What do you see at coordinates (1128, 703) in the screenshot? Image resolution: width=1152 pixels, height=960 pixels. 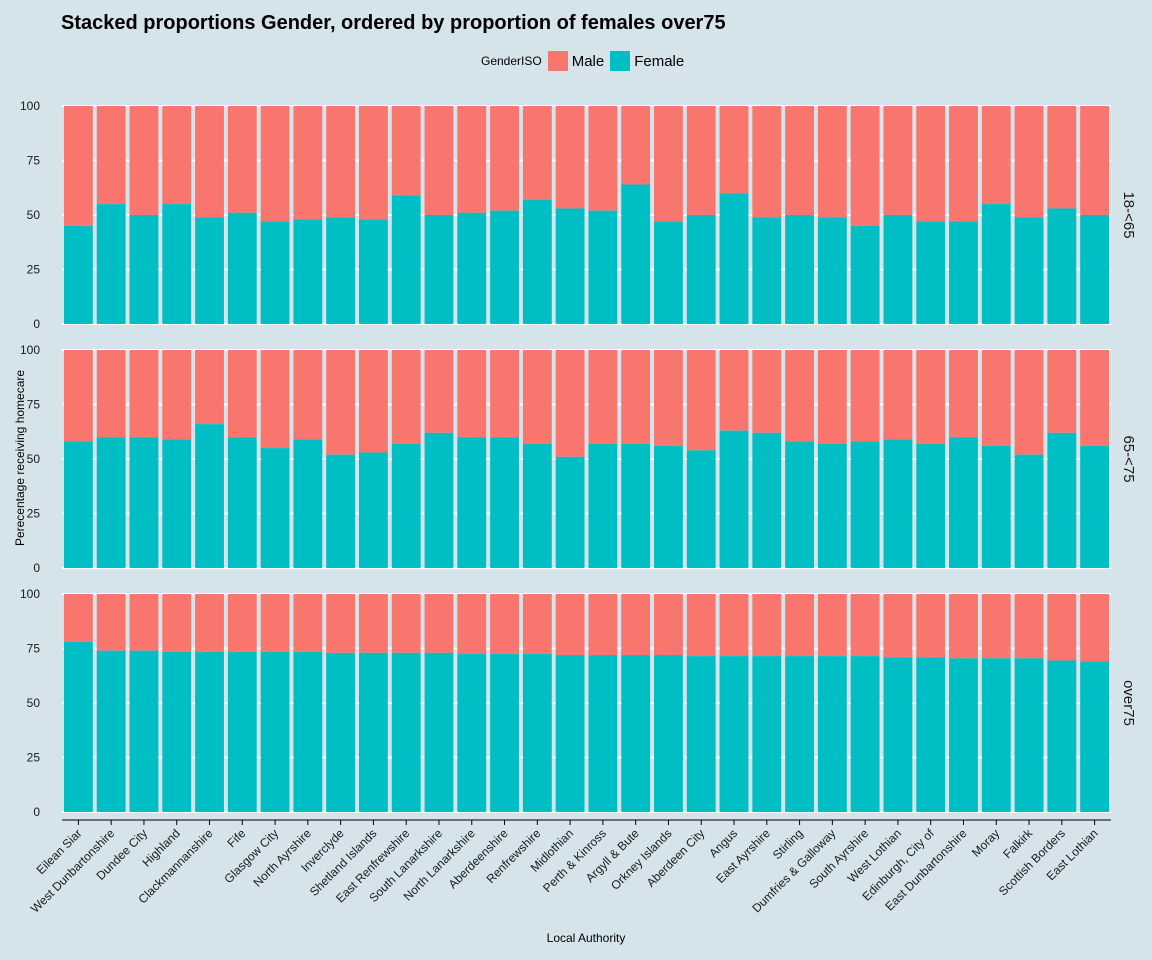 I see `facet-label-p3: over75` at bounding box center [1128, 703].